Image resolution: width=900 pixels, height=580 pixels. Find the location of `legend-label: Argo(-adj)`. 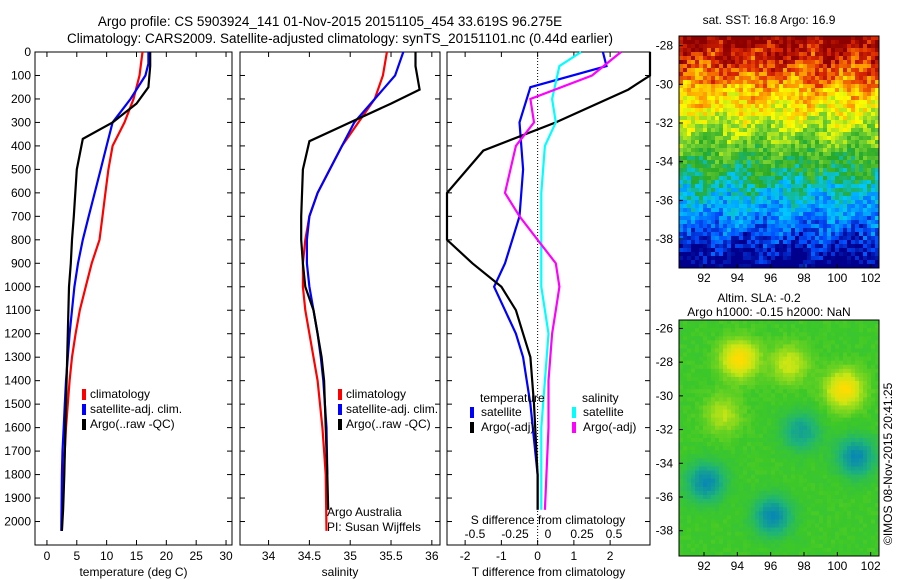

legend-label: Argo(-adj) is located at coordinates (609, 427).